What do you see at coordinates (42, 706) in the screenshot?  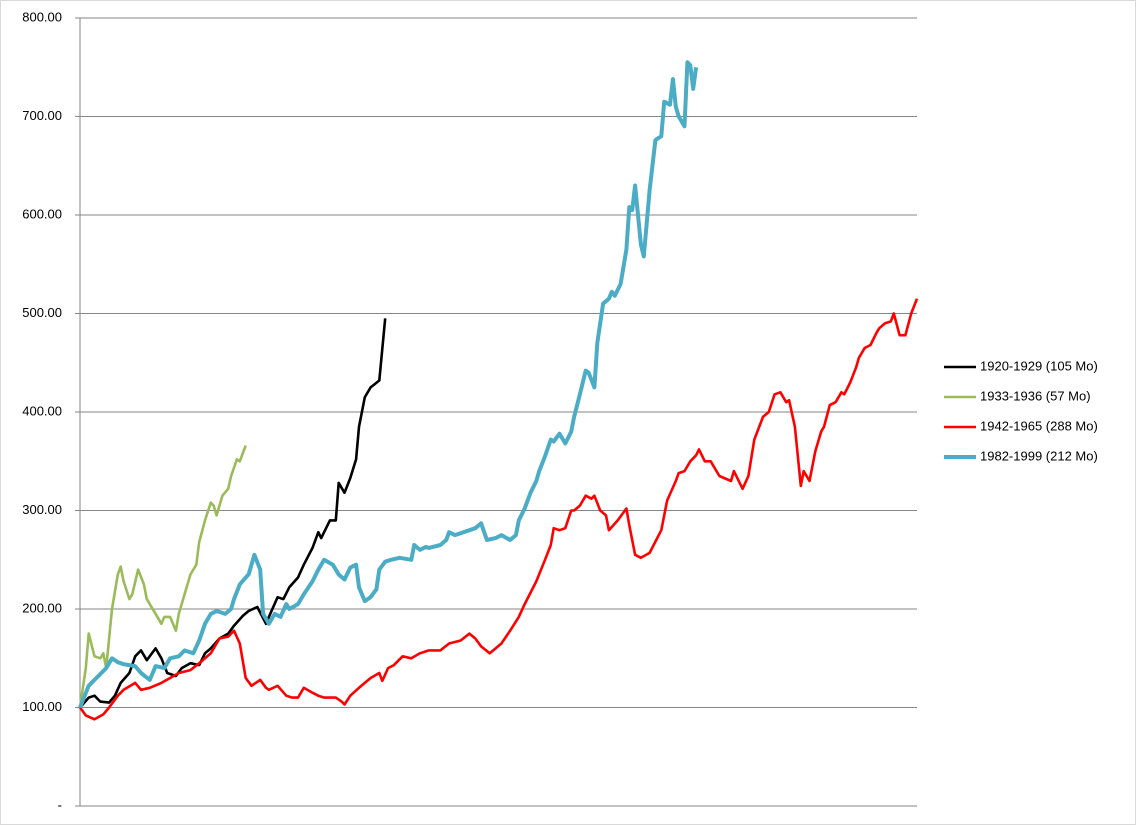 I see `y-tick-label: 100.00` at bounding box center [42, 706].